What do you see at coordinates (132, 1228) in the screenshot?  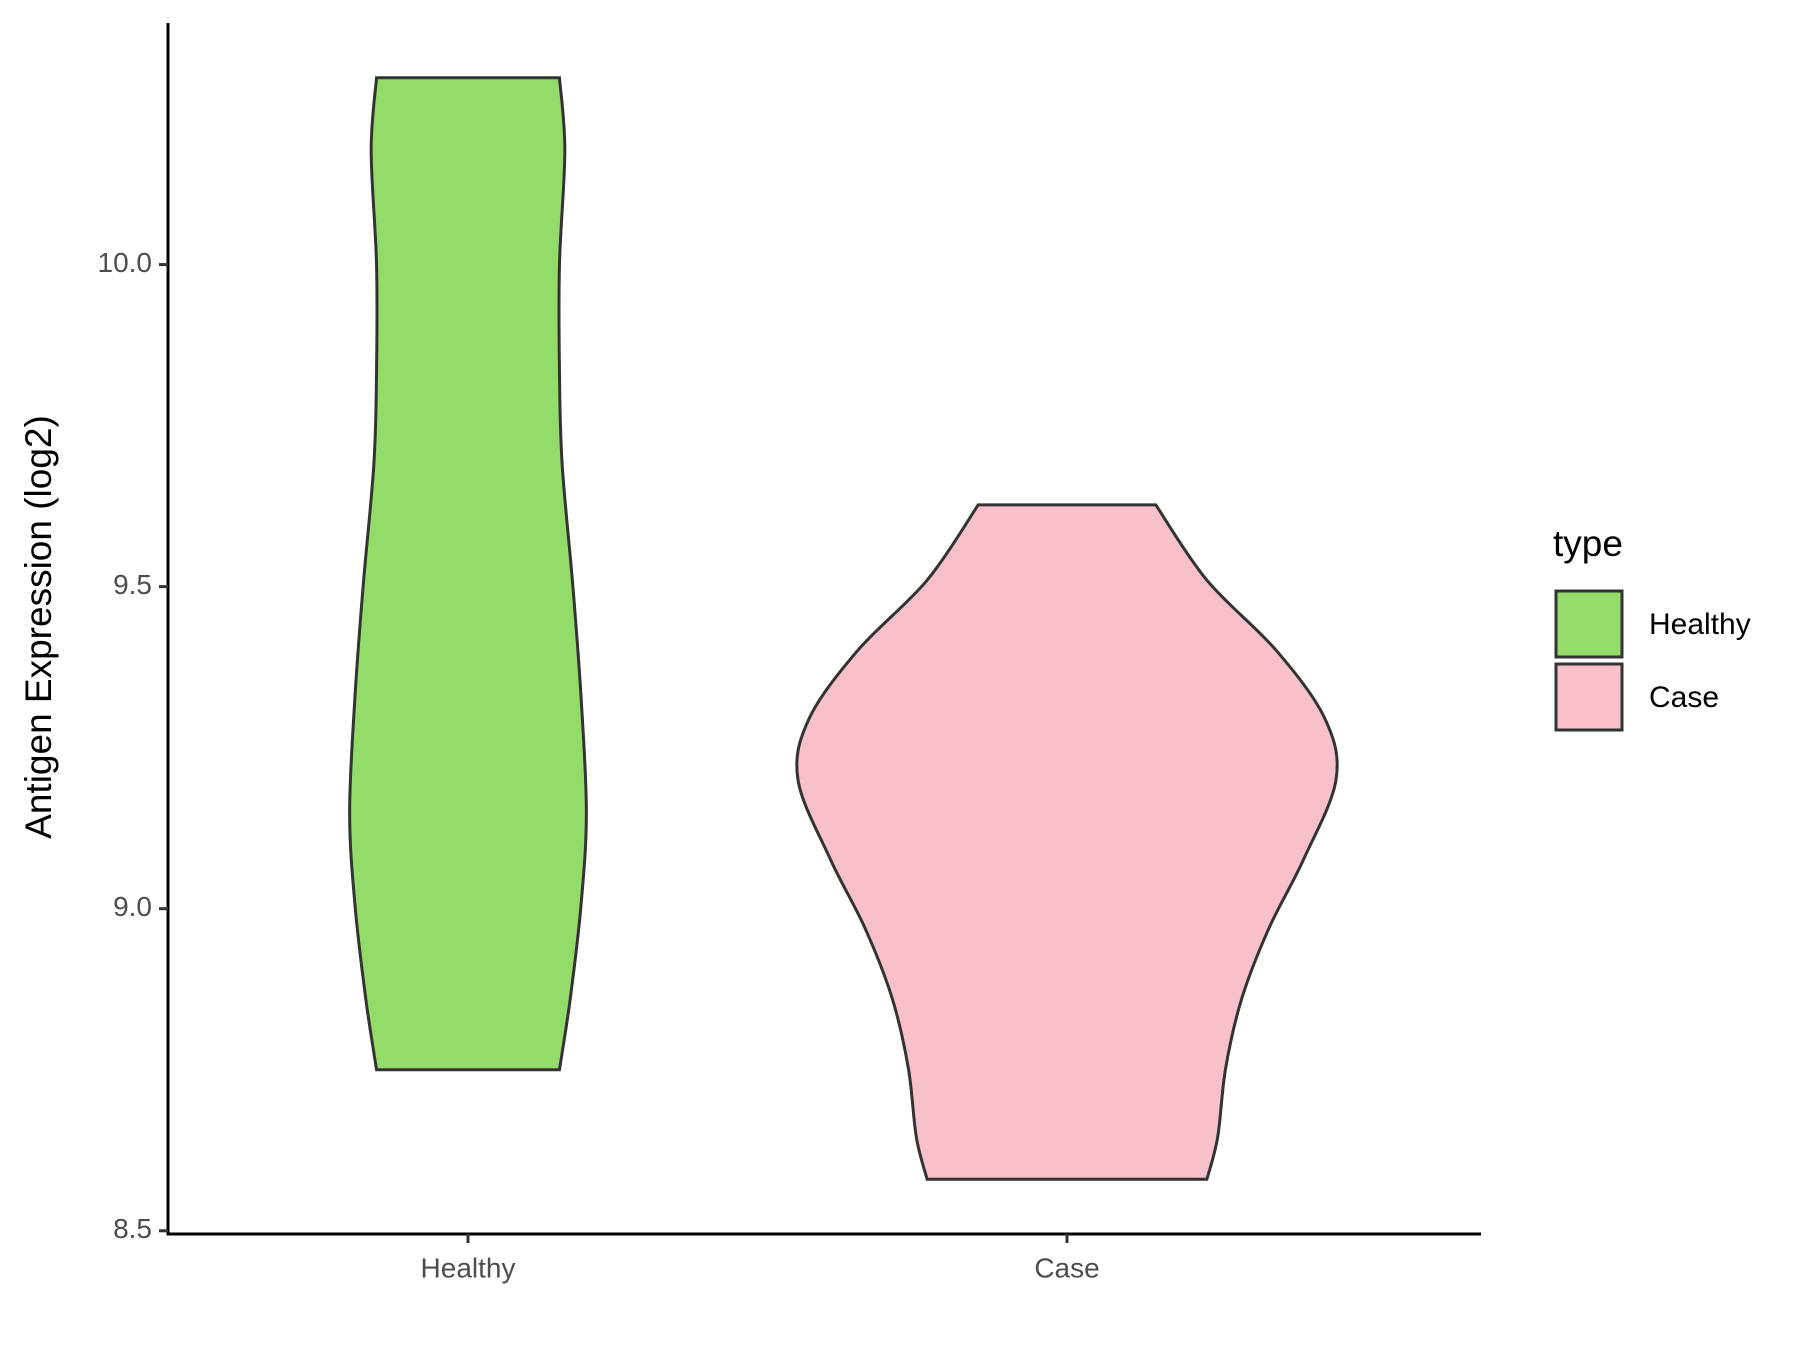 I see `y-tick-label: 8.5` at bounding box center [132, 1228].